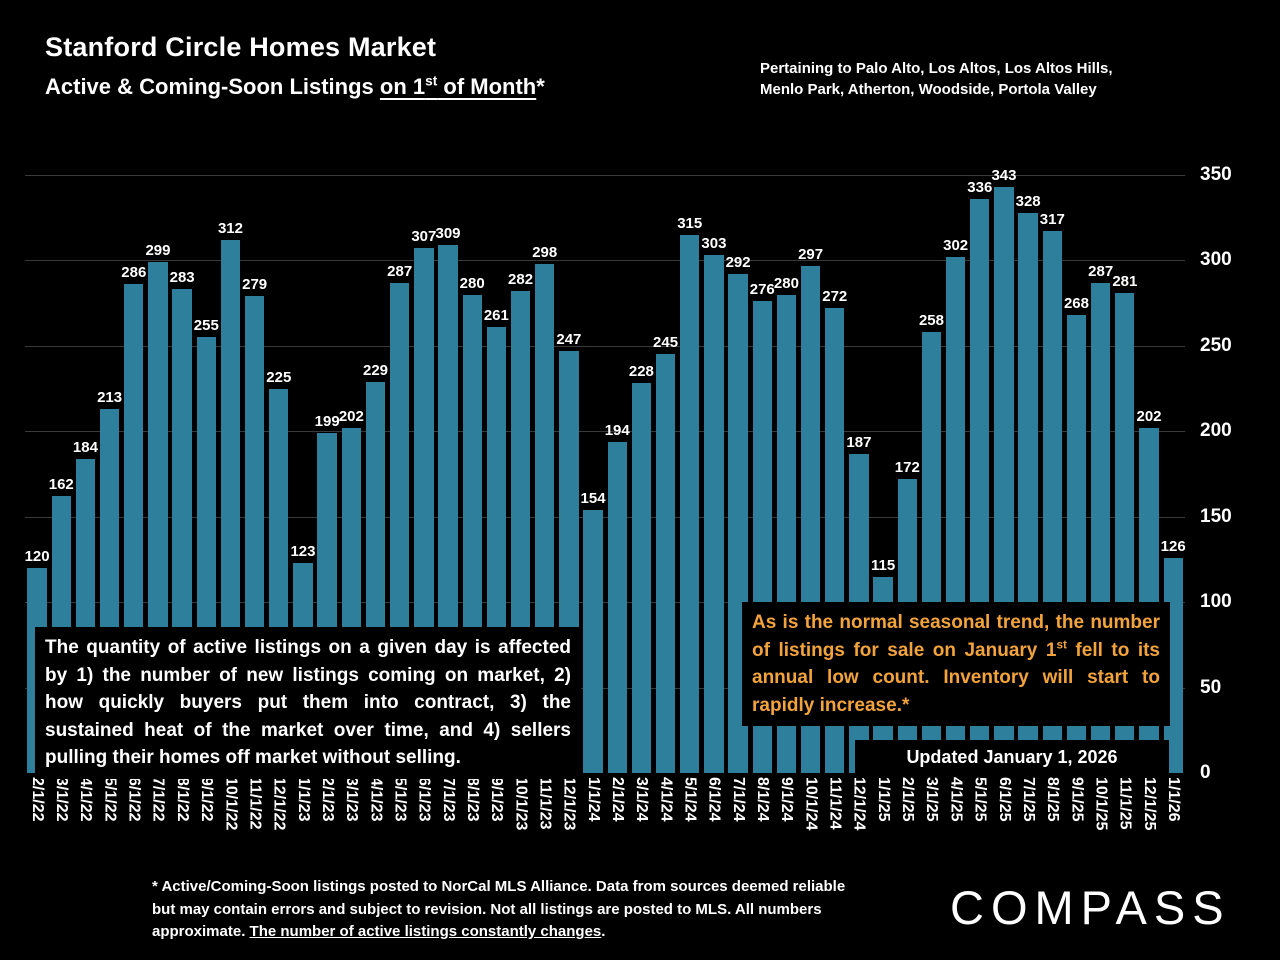 The height and width of the screenshot is (960, 1280). What do you see at coordinates (569, 804) in the screenshot?
I see `x-axis-label: 12/1/23` at bounding box center [569, 804].